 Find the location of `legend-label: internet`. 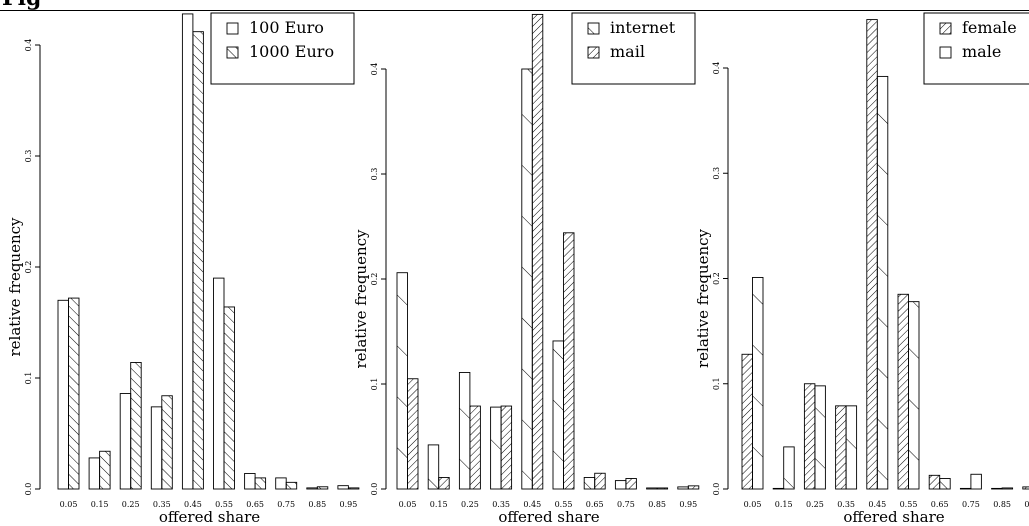

legend-label: internet is located at coordinates (643, 27).